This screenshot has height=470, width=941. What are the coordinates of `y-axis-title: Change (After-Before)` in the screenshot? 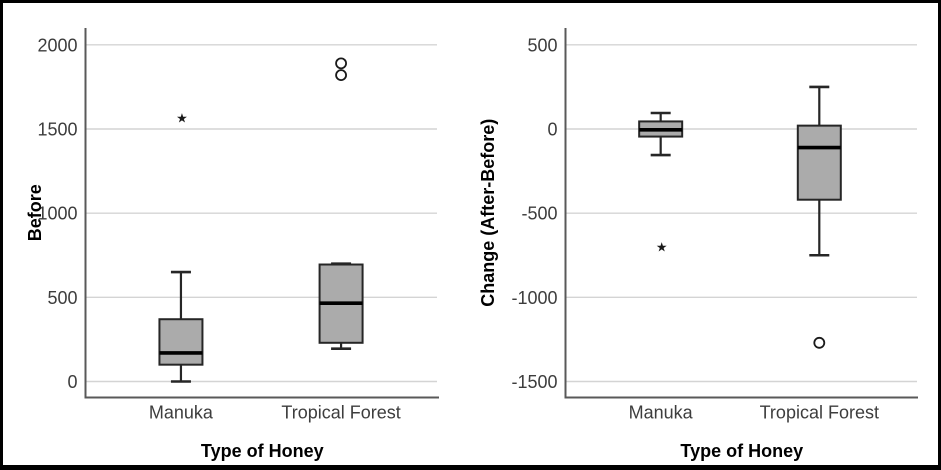 It's located at (488, 213).